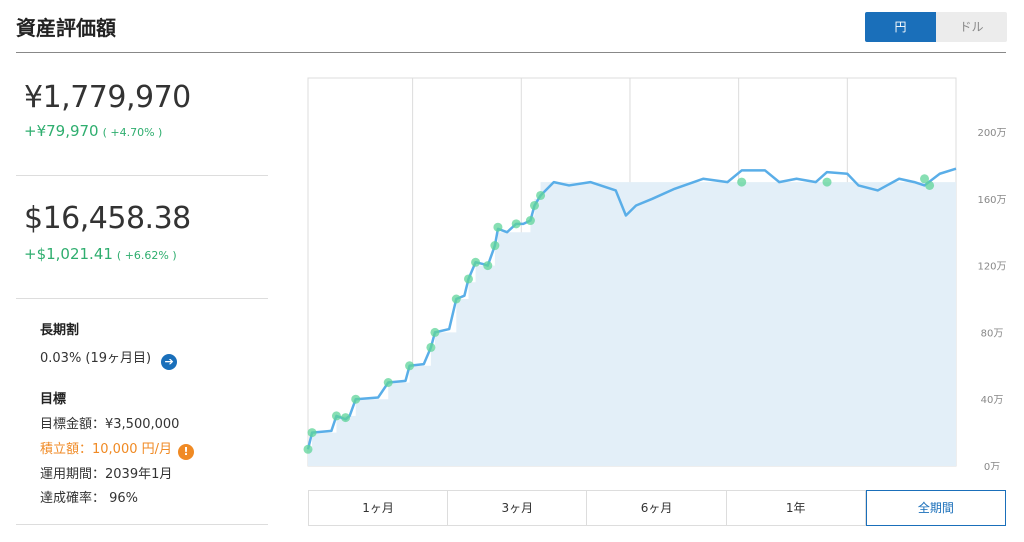  I want to click on range-tab: 全期間, so click(936, 508).